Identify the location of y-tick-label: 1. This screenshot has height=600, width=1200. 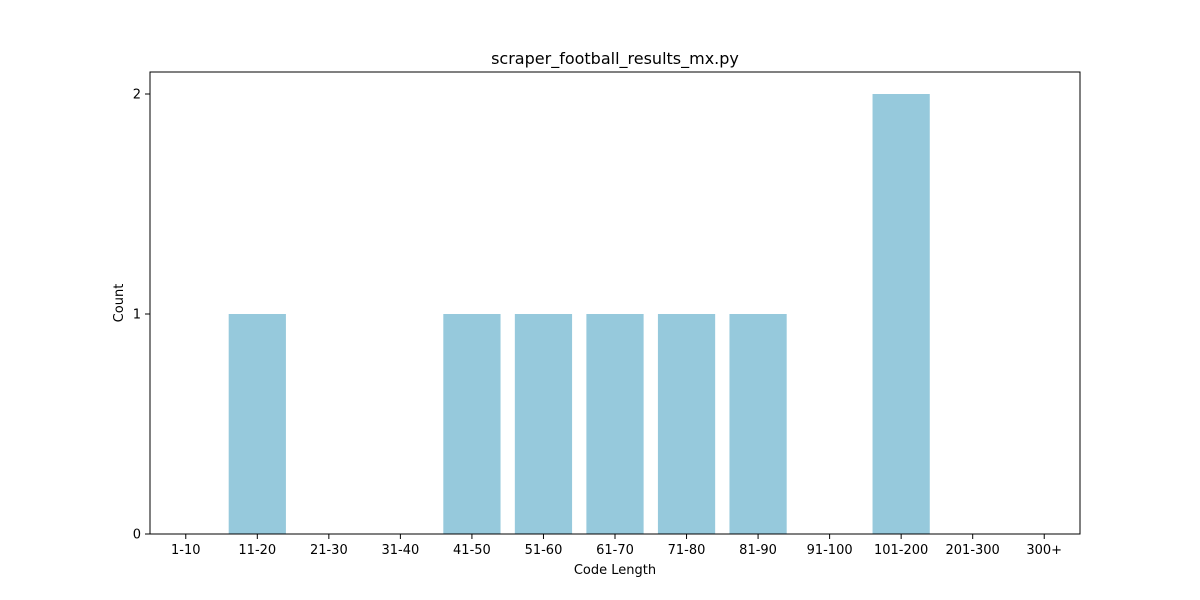
(137, 315).